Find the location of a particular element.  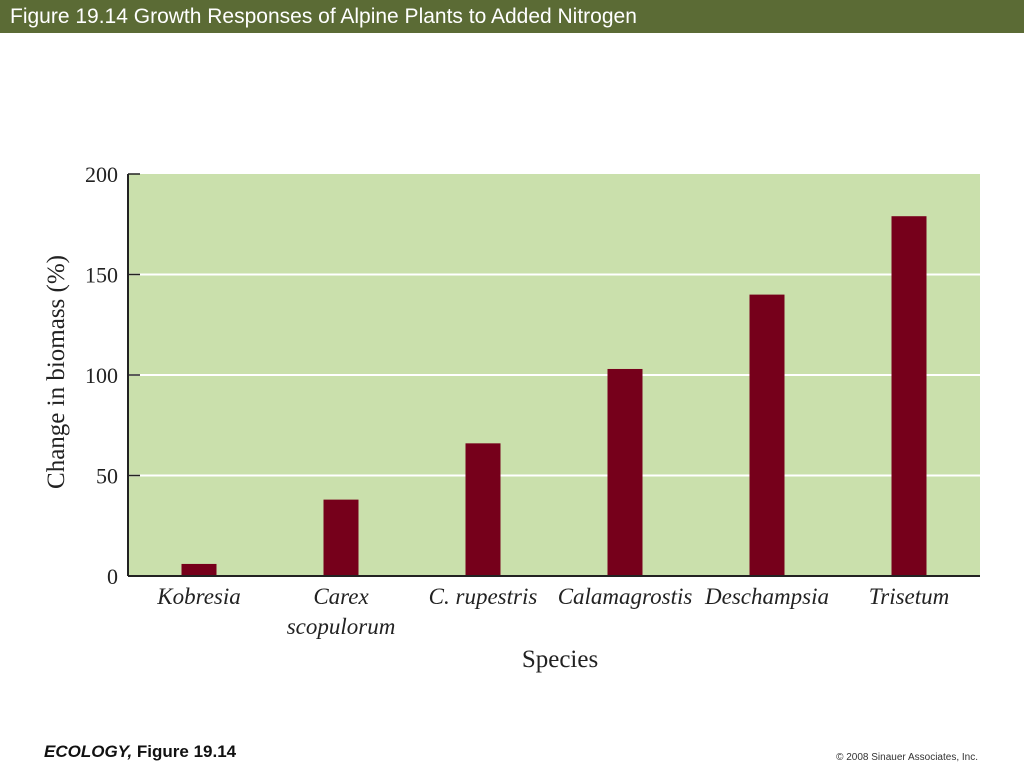

book-credit: ECOLOGY, Figure 19.14 is located at coordinates (140, 752).